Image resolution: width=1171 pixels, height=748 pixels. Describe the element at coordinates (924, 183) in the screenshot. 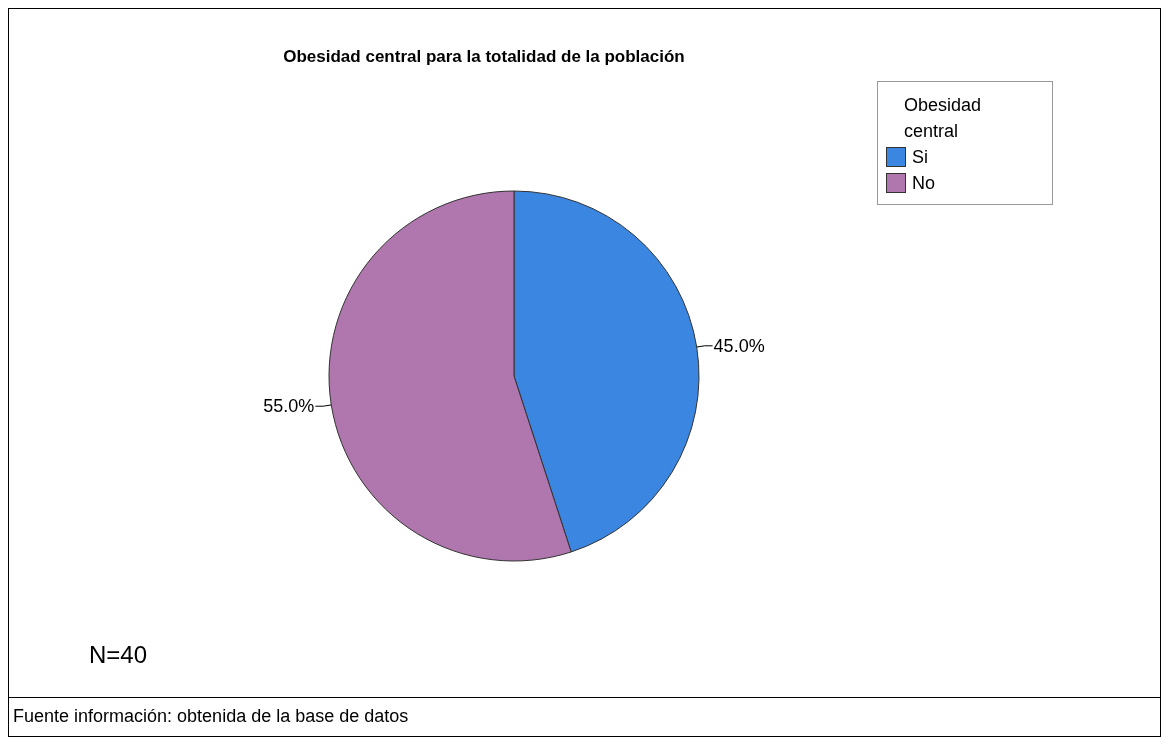

I see `legend-label: No` at that location.